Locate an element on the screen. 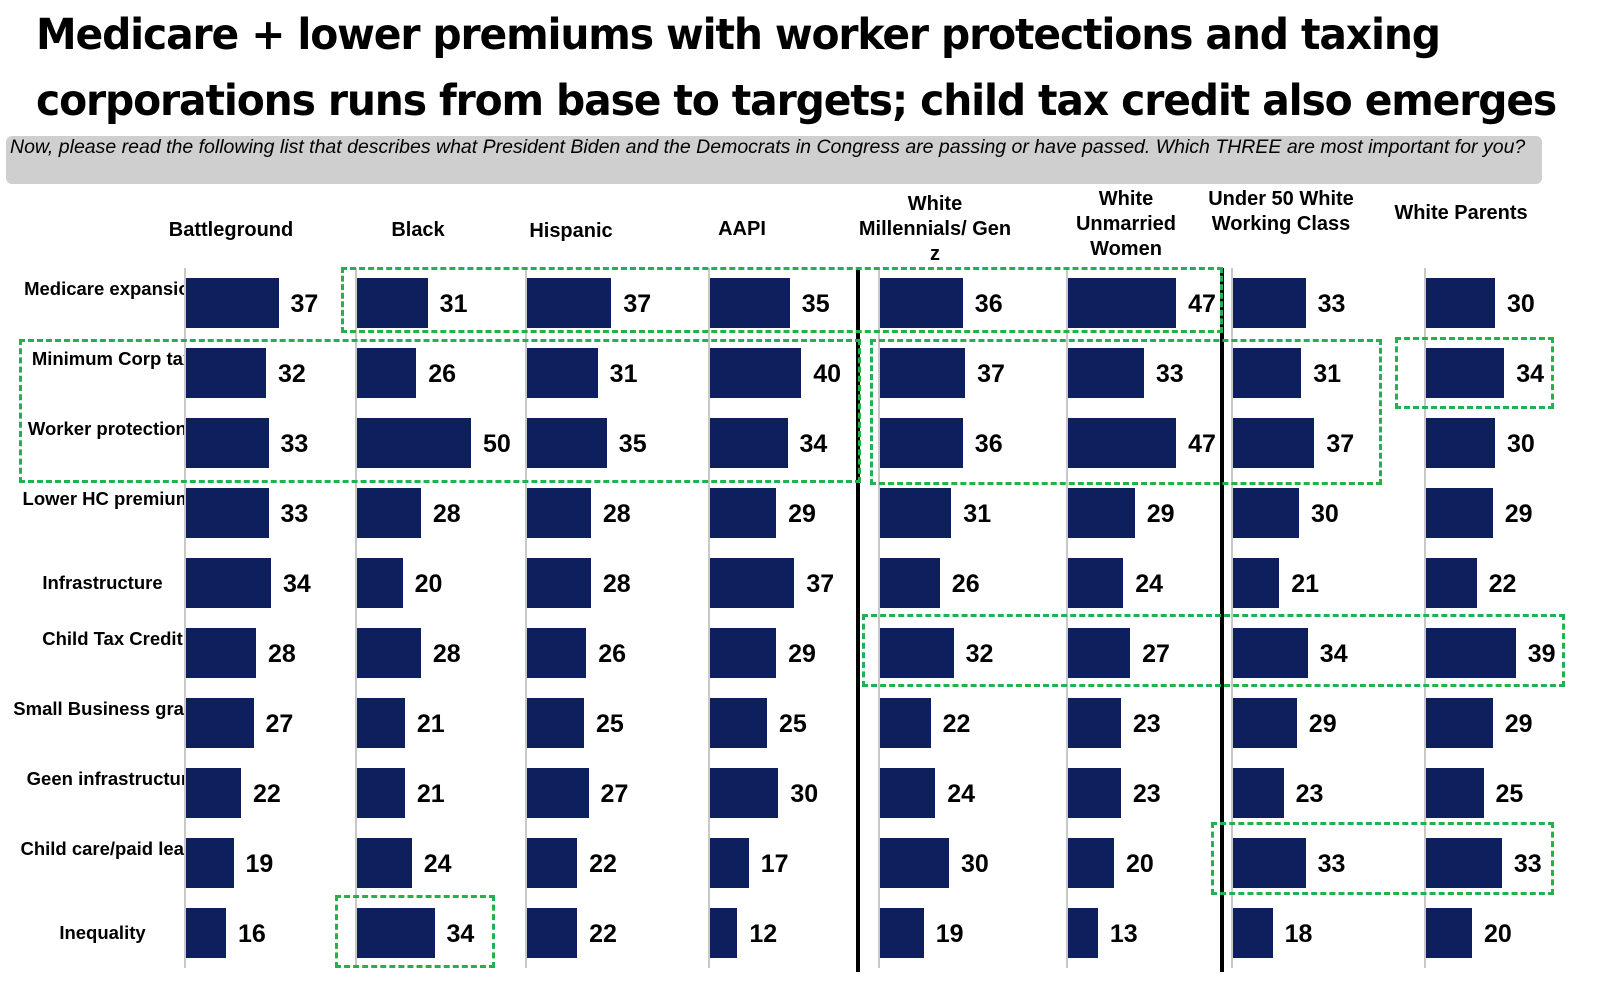 This screenshot has width=1598, height=996. column-header: Under 50 White Working Class is located at coordinates (1281, 211).